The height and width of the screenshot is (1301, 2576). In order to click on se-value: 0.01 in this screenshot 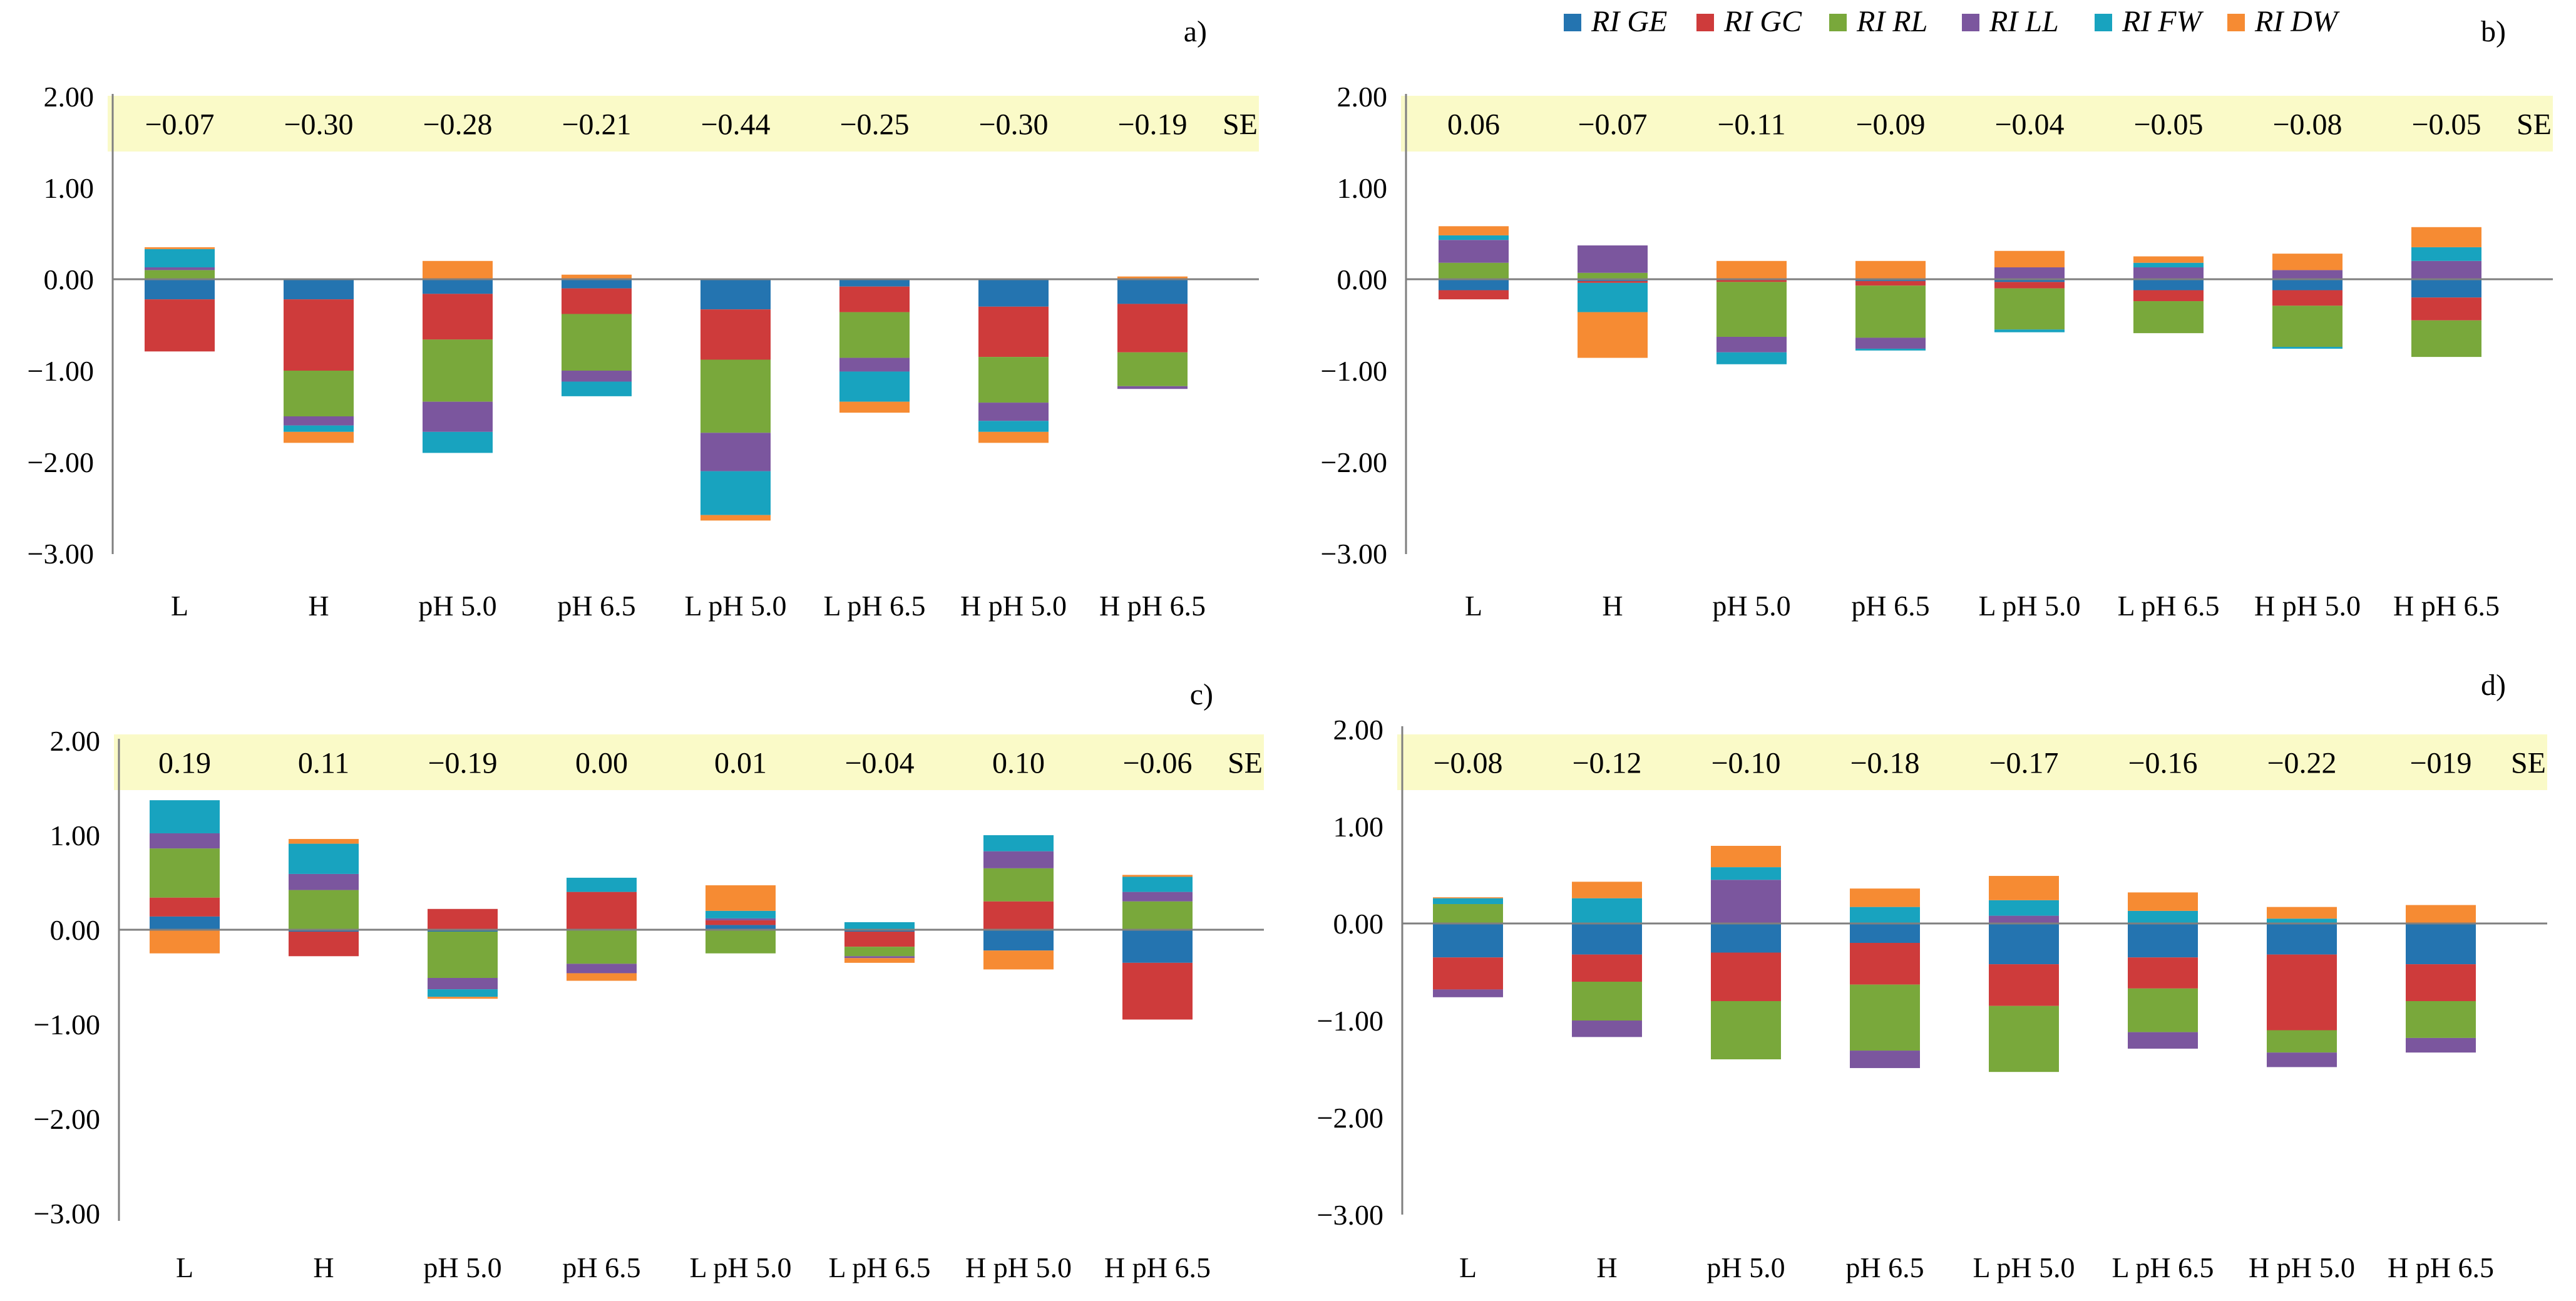, I will do `click(741, 763)`.